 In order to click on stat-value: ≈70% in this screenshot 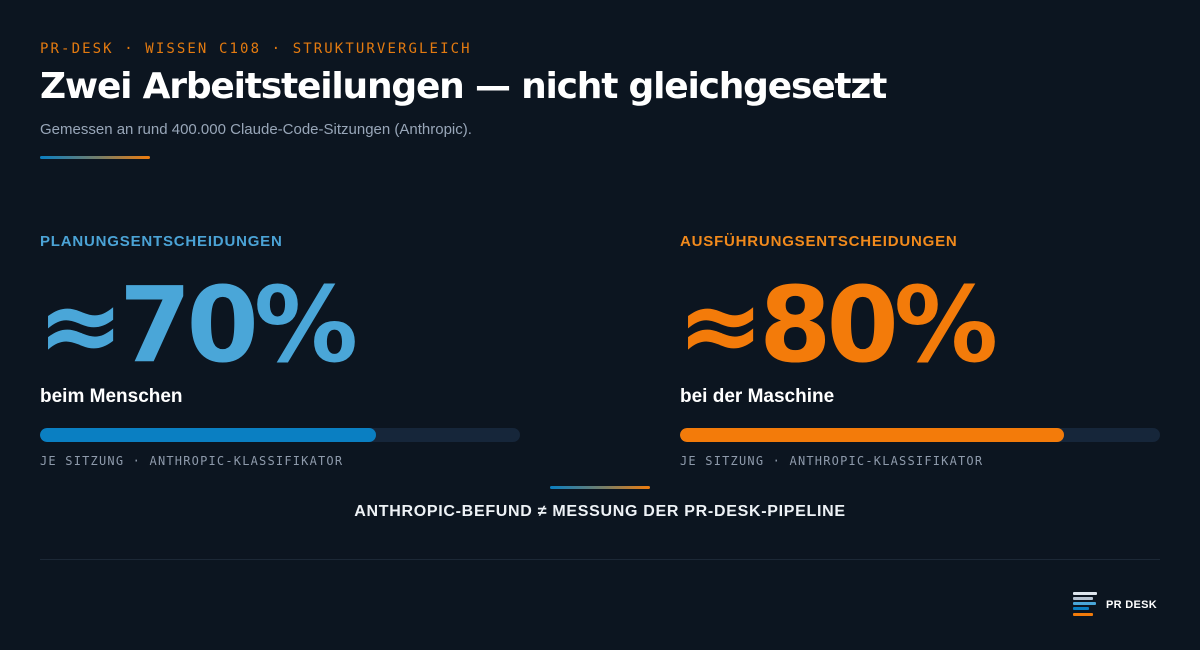, I will do `click(197, 325)`.